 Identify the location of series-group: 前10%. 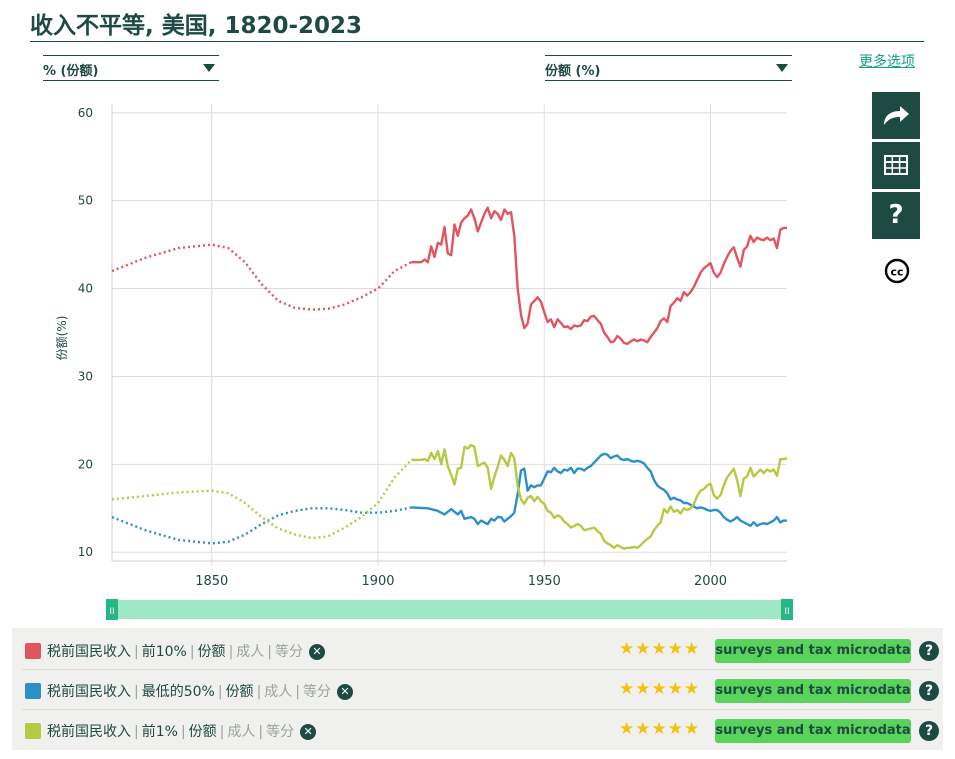
(164, 652).